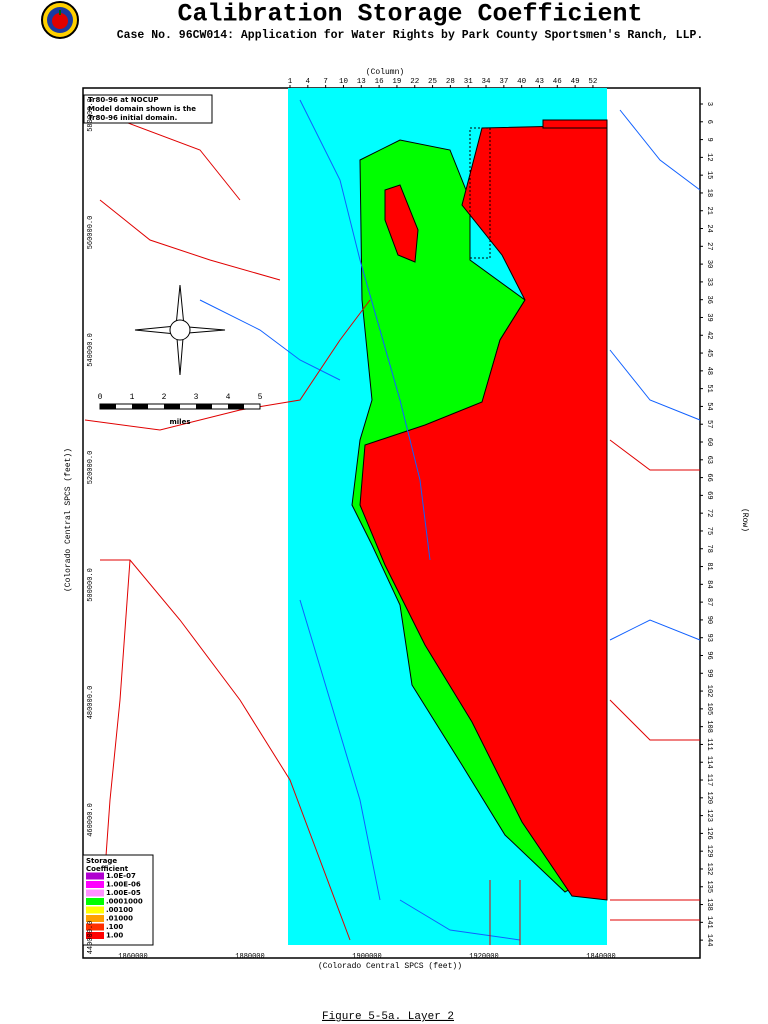  Describe the element at coordinates (142, 109) in the screenshot. I see `note-line: Model domain shown is the` at that location.